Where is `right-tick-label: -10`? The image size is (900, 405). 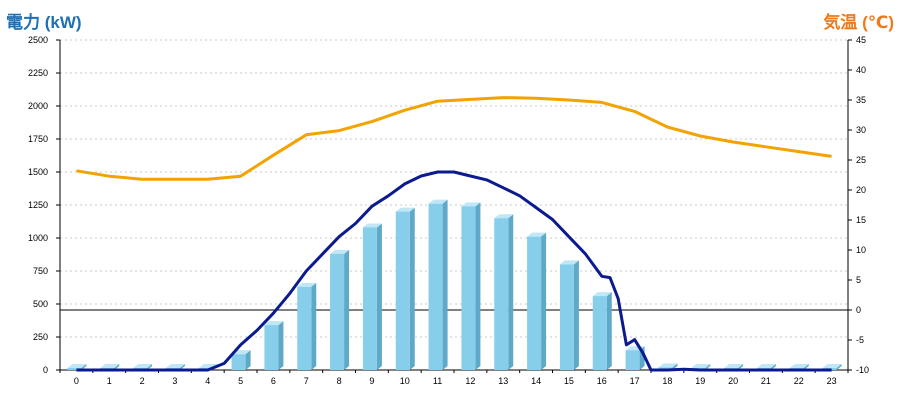
right-tick-label: -10 is located at coordinates (862, 370).